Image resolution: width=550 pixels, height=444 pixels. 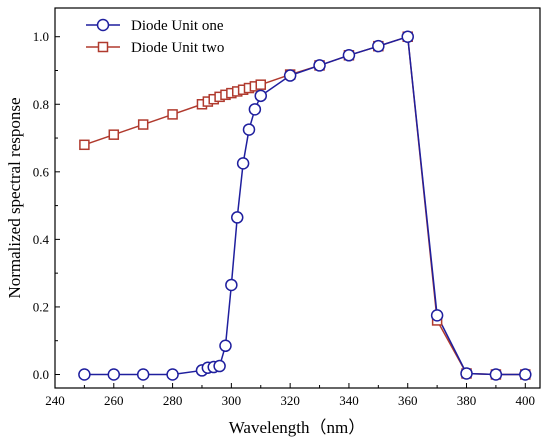 What do you see at coordinates (114, 400) in the screenshot?
I see `x-tick-label: 260` at bounding box center [114, 400].